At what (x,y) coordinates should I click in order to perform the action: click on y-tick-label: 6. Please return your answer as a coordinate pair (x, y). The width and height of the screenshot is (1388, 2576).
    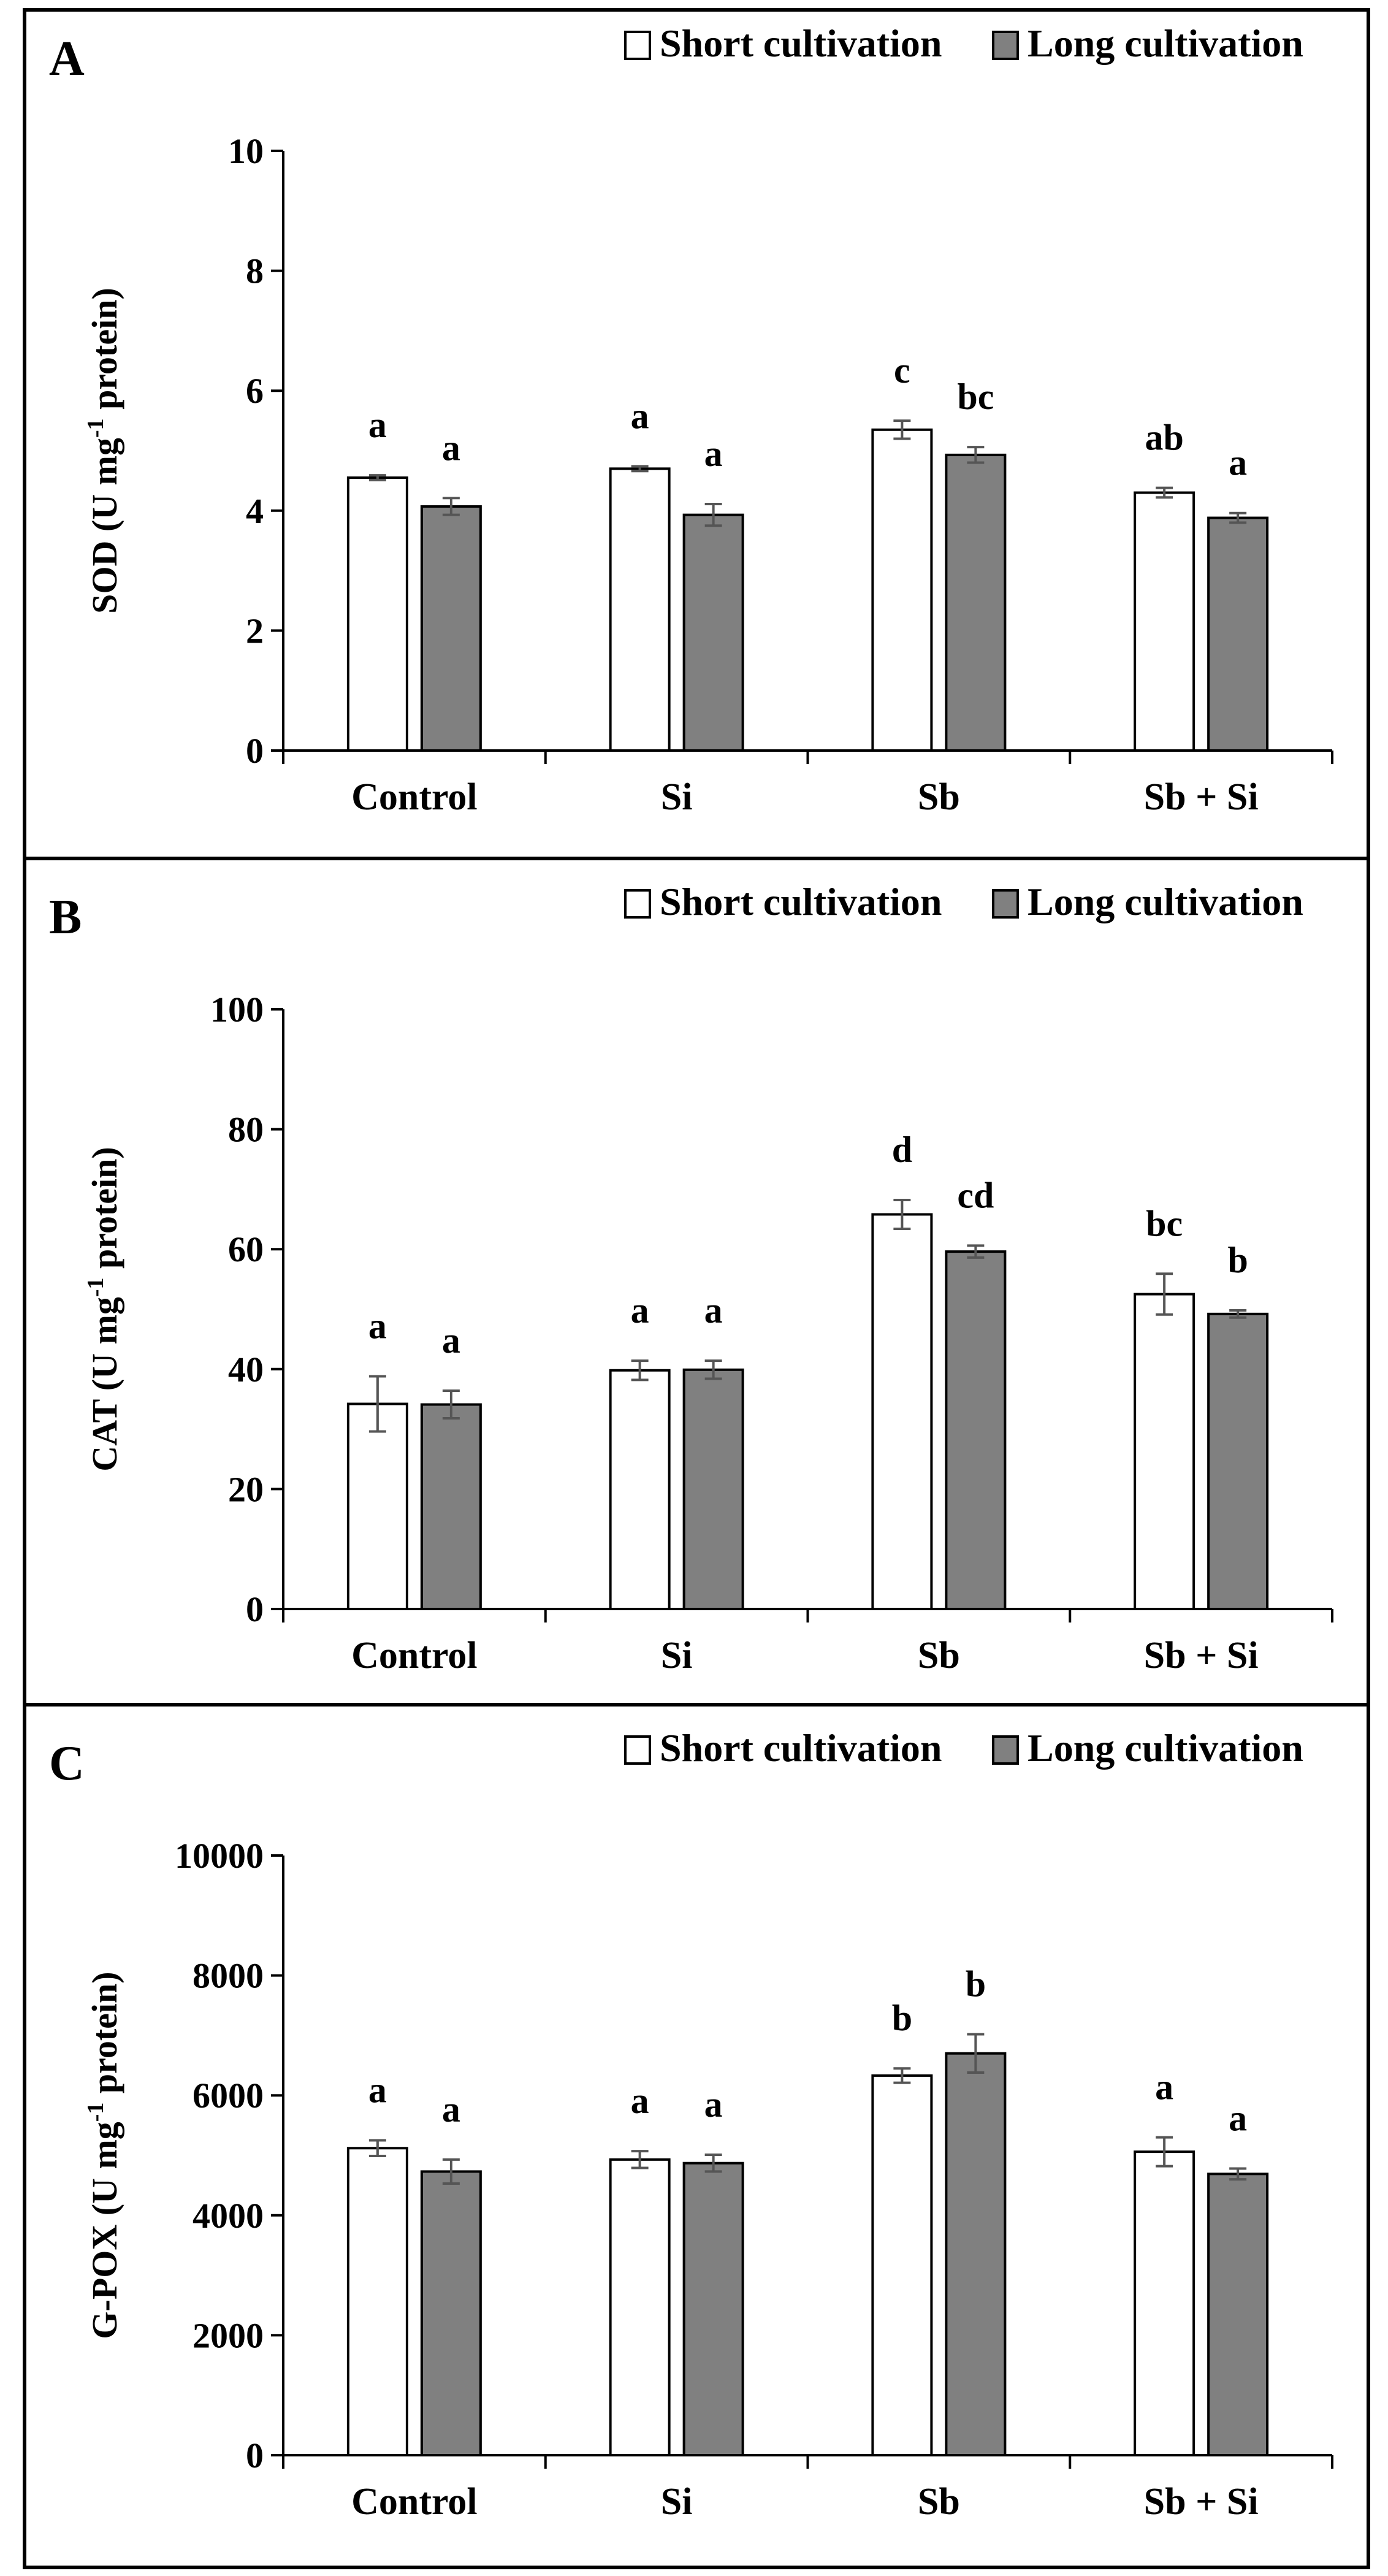
    Looking at the image, I should click on (255, 391).